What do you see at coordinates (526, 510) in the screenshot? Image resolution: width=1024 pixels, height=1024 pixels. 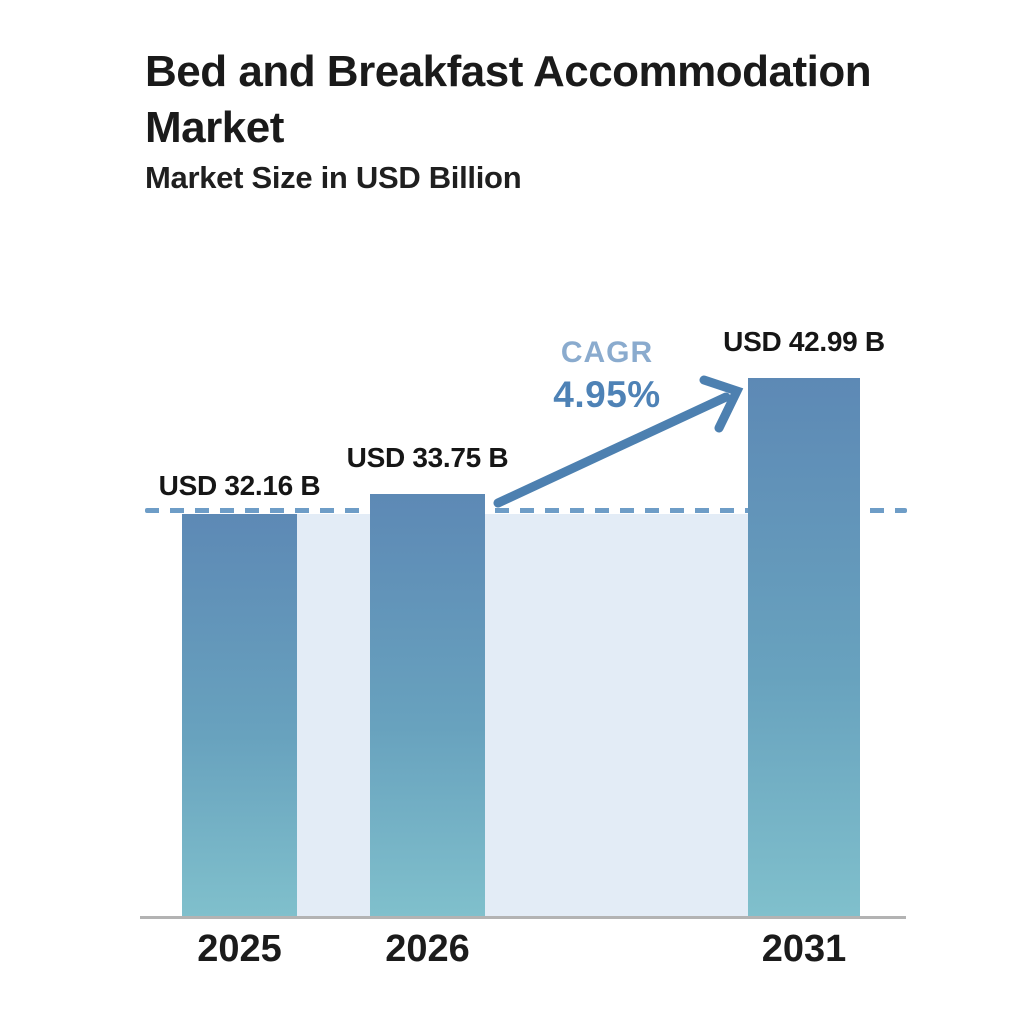 I see `reference-dashed-line` at bounding box center [526, 510].